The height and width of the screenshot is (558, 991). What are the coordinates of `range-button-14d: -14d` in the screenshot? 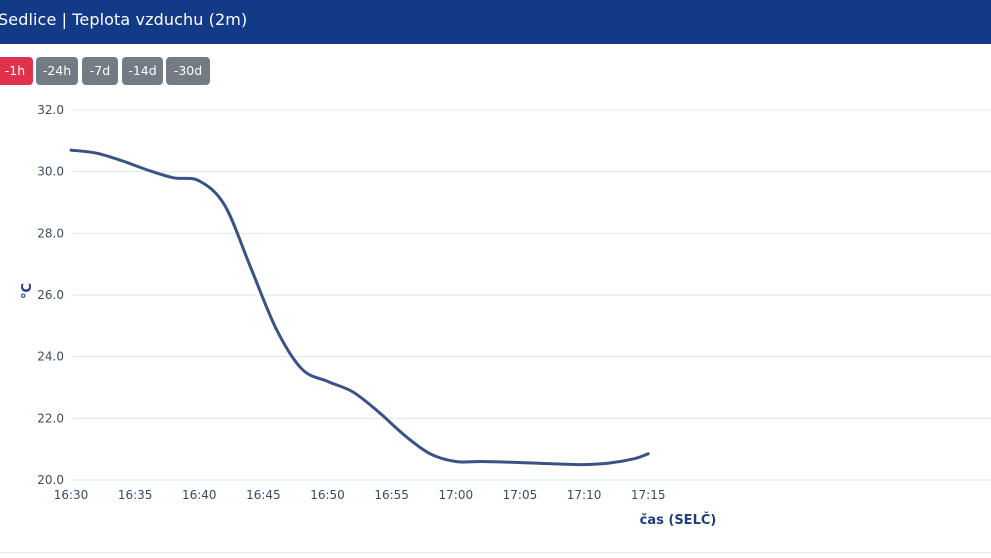 It's located at (142, 71).